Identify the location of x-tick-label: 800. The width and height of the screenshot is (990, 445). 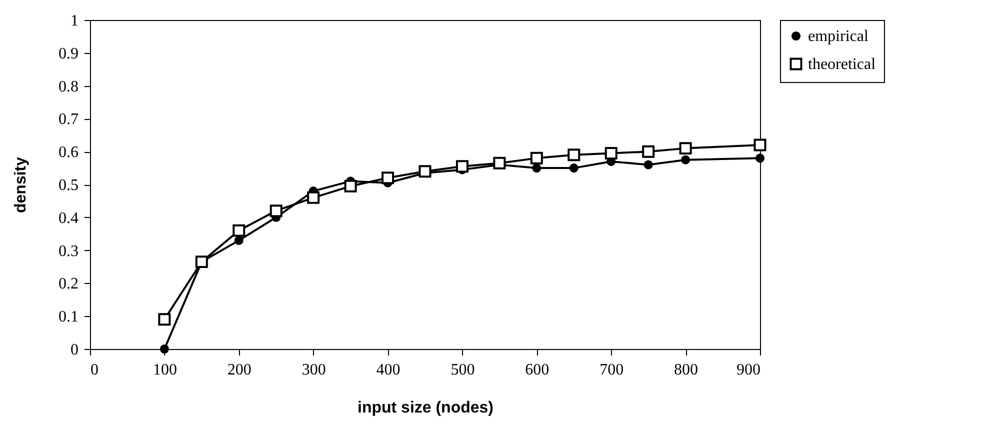
(686, 370).